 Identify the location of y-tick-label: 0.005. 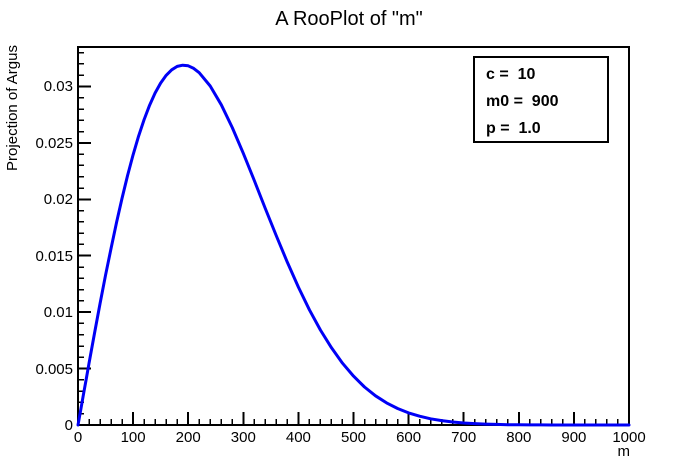
(54, 369).